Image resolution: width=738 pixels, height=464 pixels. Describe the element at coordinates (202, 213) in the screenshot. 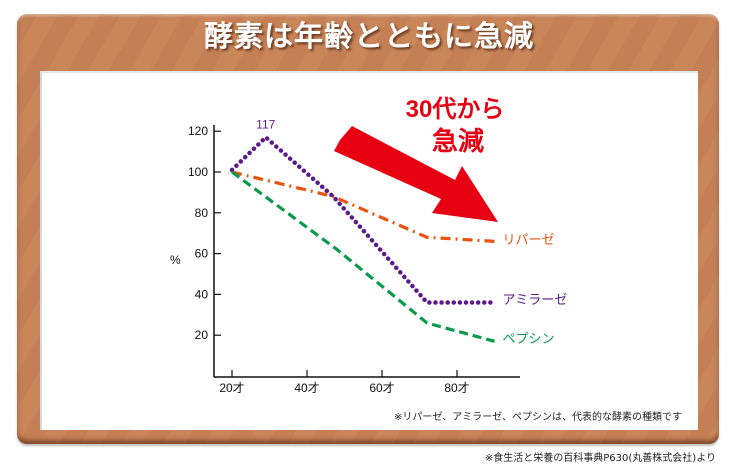

I see `y-tick-label: 80` at that location.